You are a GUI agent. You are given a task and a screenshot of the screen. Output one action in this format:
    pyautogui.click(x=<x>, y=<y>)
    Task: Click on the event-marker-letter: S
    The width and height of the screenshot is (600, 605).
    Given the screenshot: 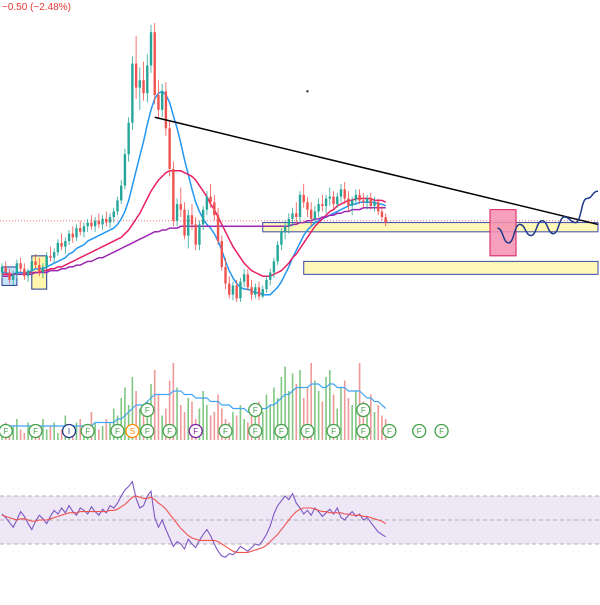 What is the action you would take?
    pyautogui.click(x=132, y=431)
    